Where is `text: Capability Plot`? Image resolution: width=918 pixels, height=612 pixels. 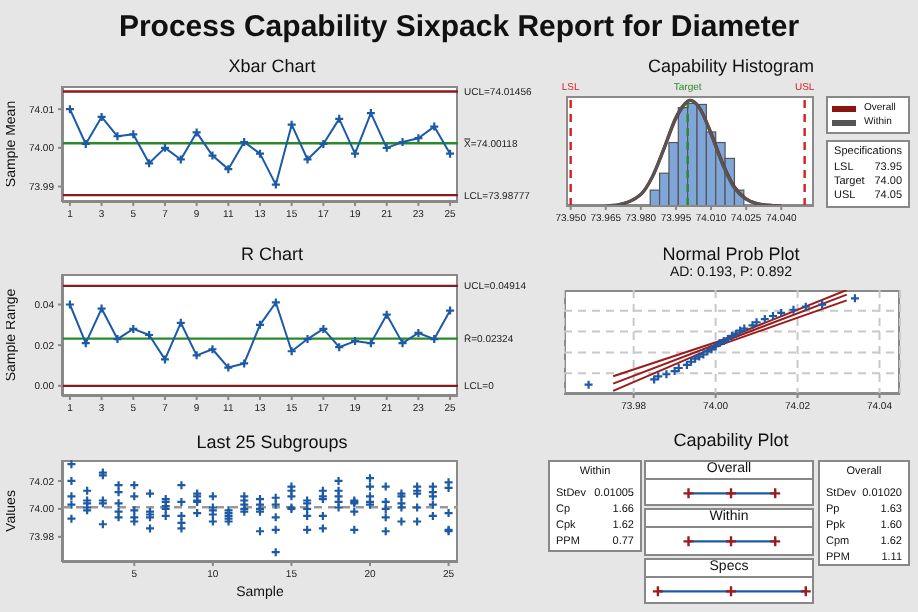
text: Capability Plot is located at coordinates (731, 440).